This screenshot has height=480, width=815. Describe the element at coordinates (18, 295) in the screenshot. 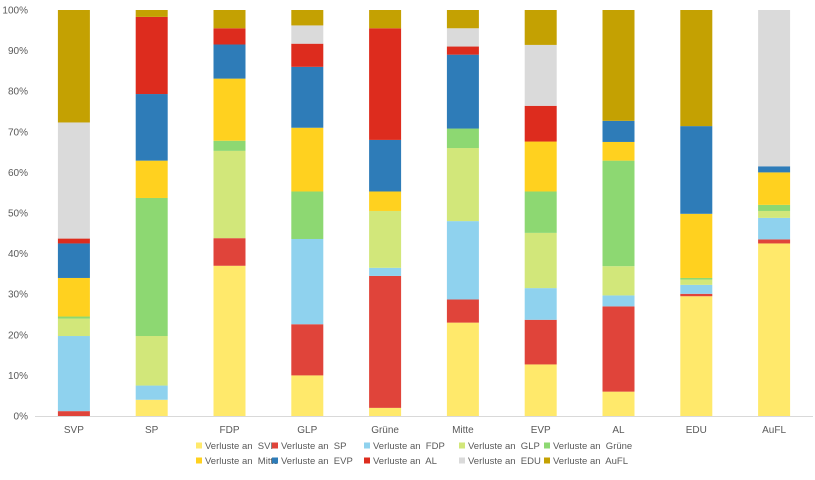

I see `y-tick-label: 30%` at that location.